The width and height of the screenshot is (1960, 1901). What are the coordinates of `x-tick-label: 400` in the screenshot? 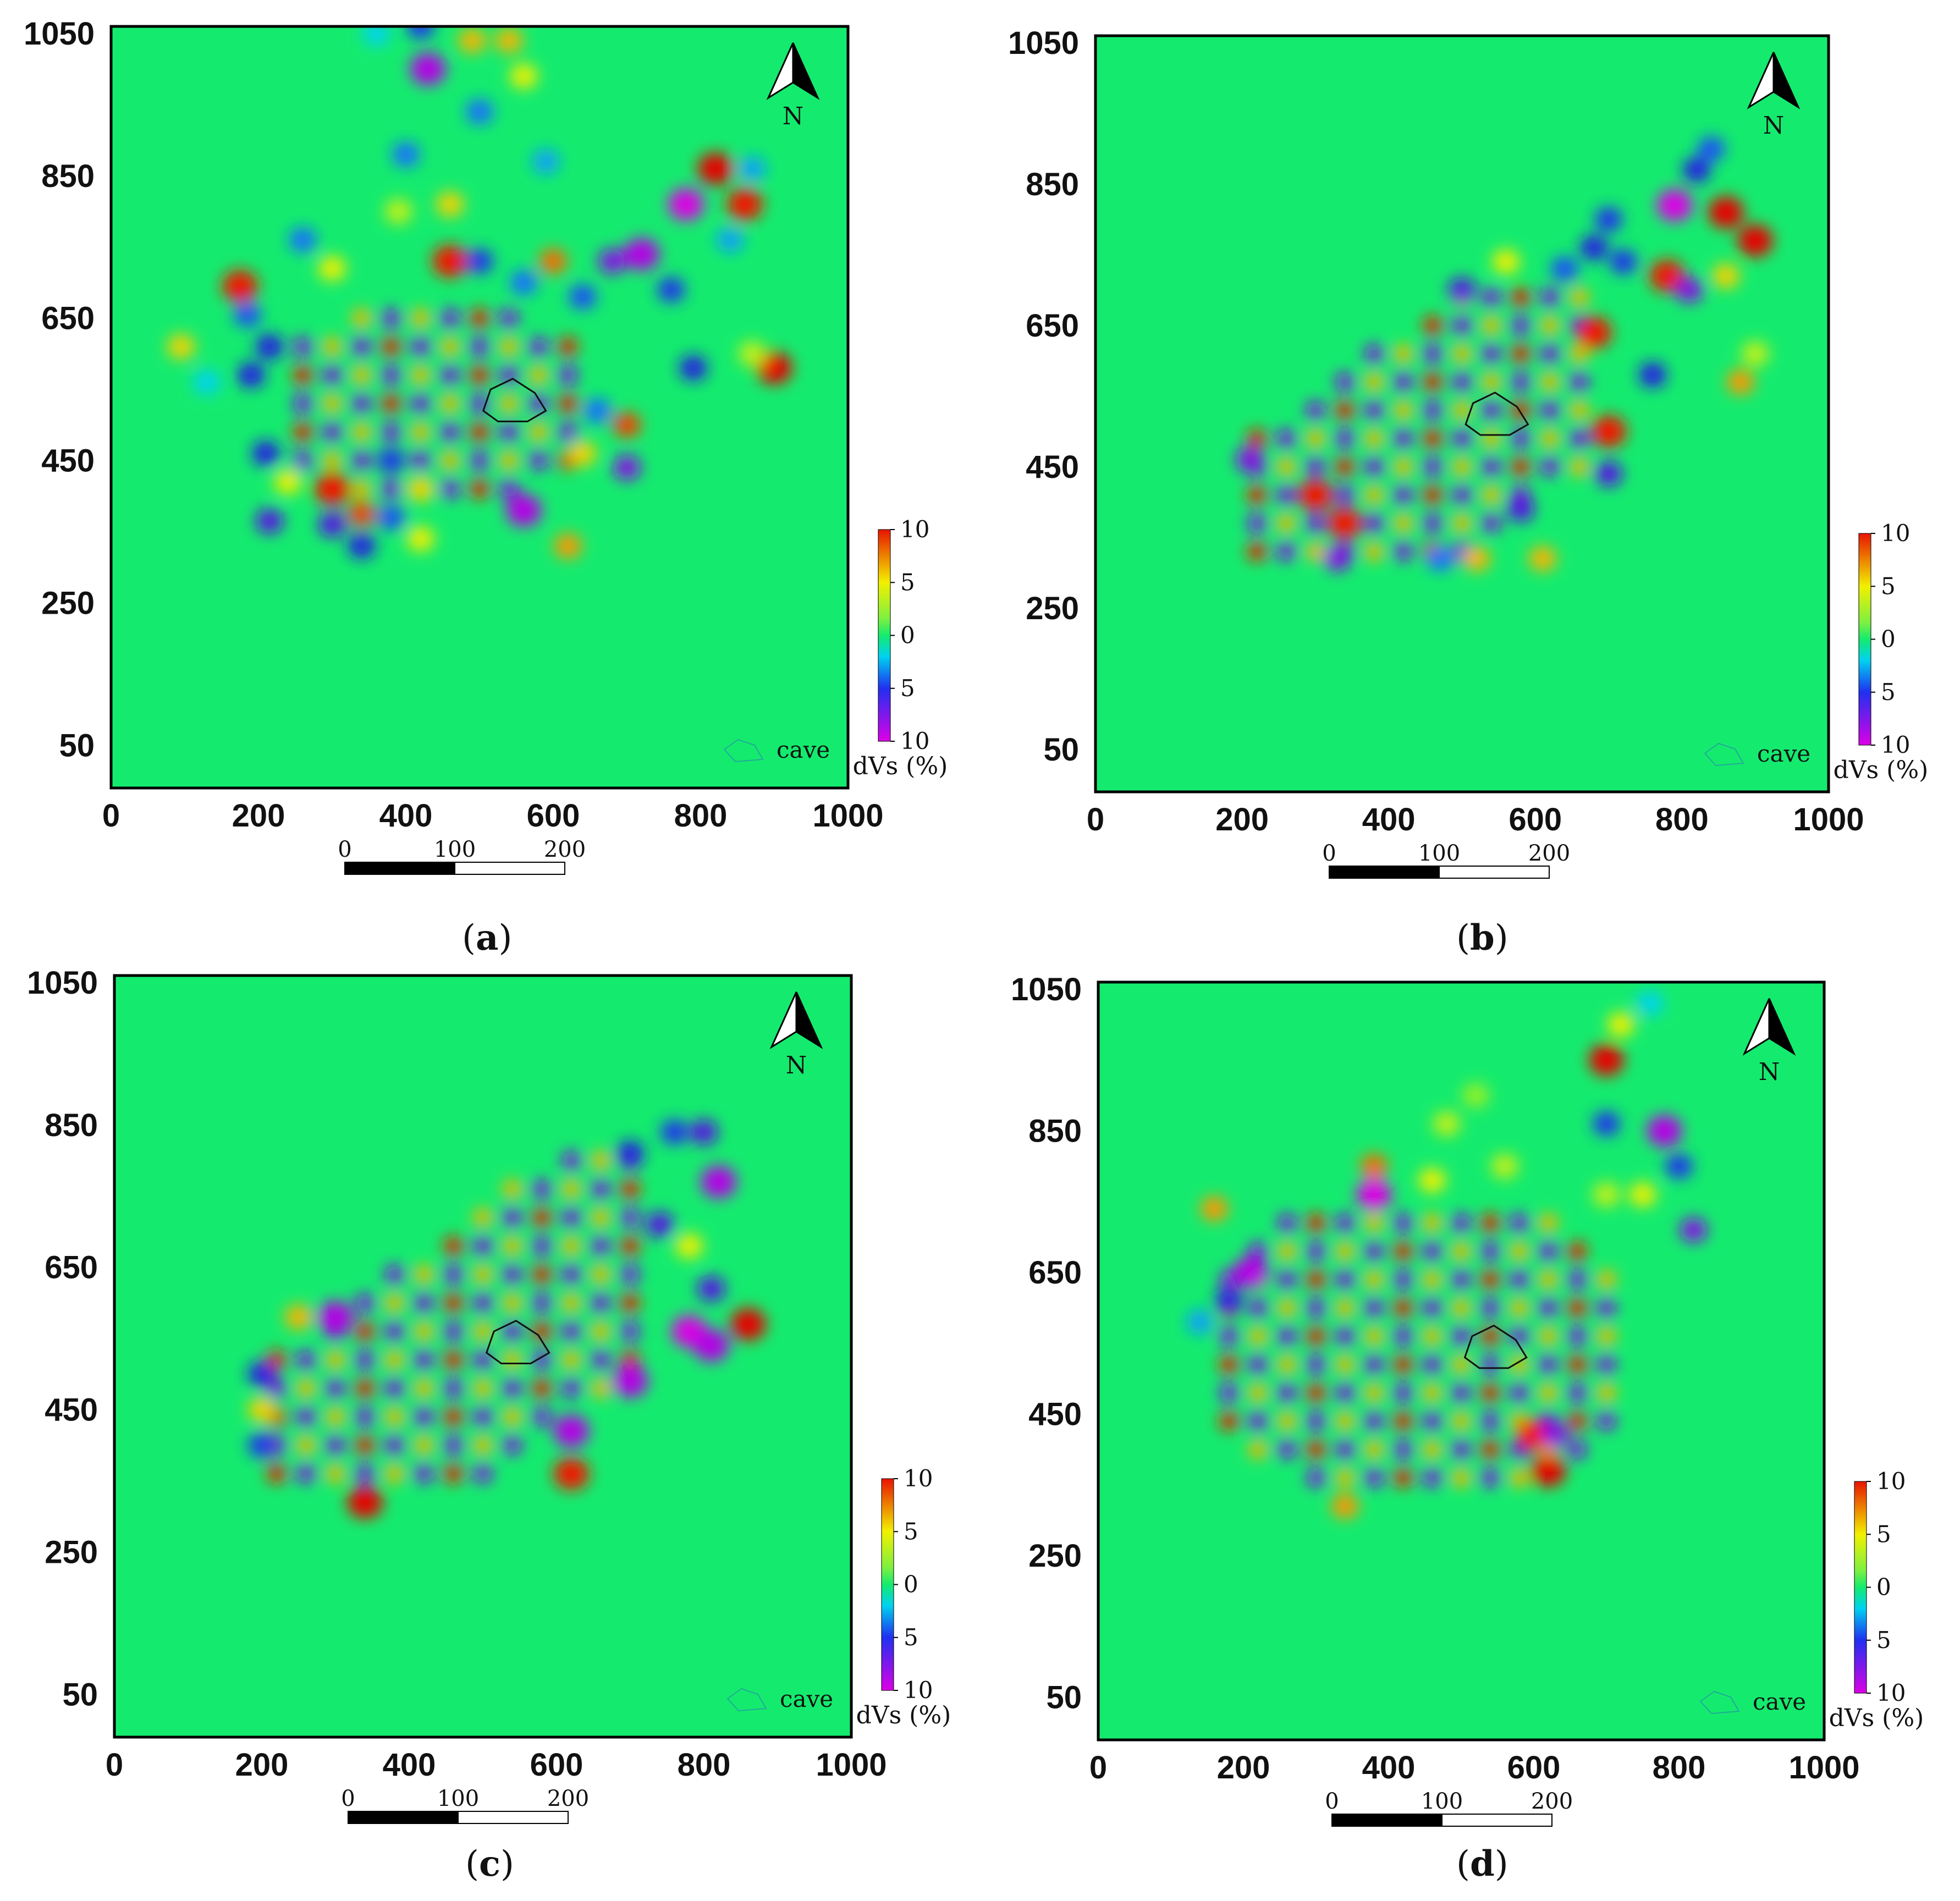 It's located at (1389, 820).